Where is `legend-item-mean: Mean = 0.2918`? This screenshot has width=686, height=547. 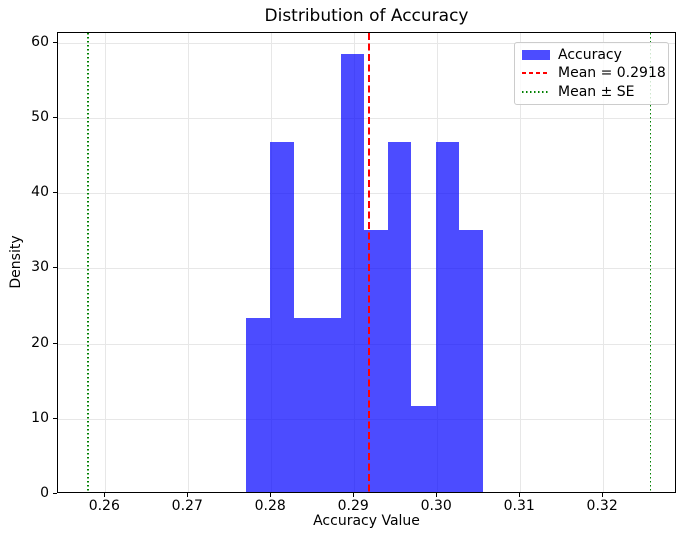
legend-item-mean: Mean = 0.2918 is located at coordinates (594, 73).